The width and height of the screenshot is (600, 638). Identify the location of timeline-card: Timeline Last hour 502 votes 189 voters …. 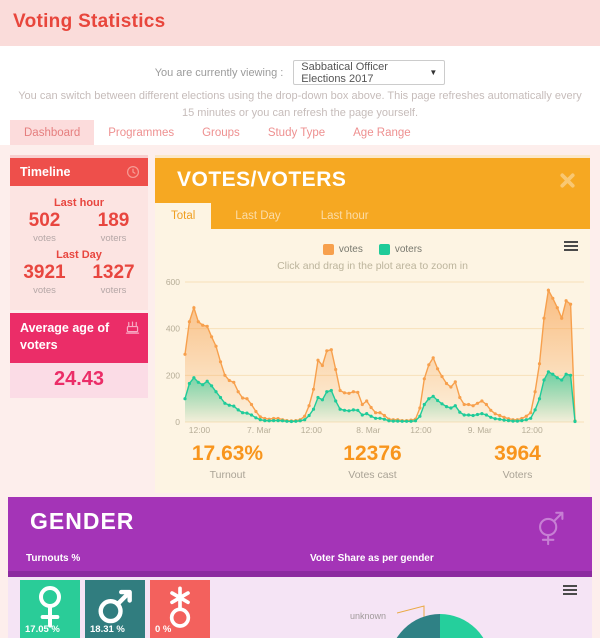
(79, 232).